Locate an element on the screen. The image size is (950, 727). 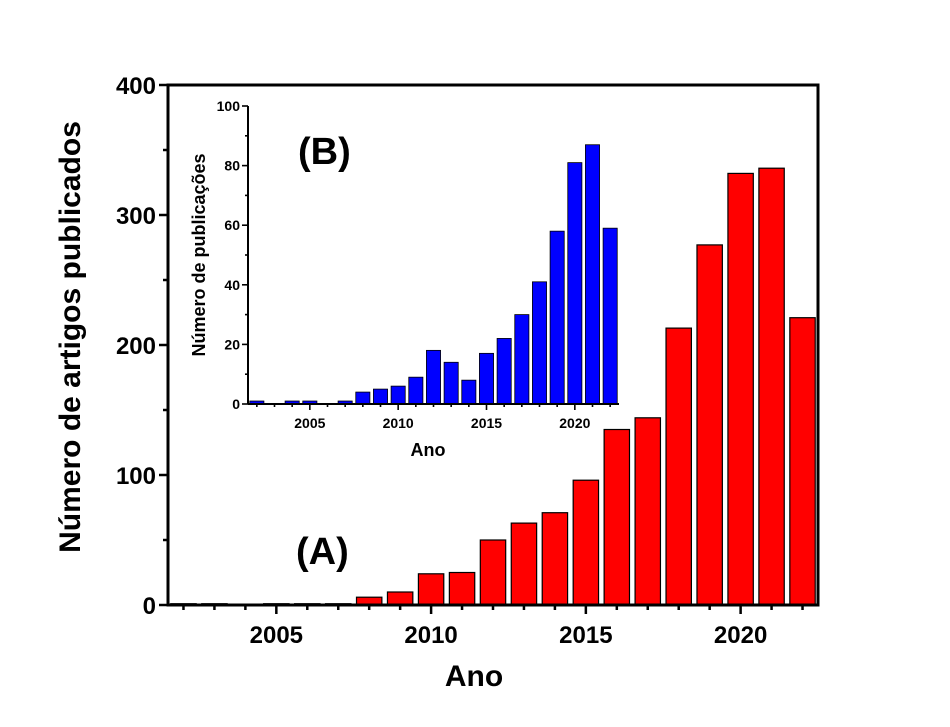
inset-bar-2021 is located at coordinates (592, 274).